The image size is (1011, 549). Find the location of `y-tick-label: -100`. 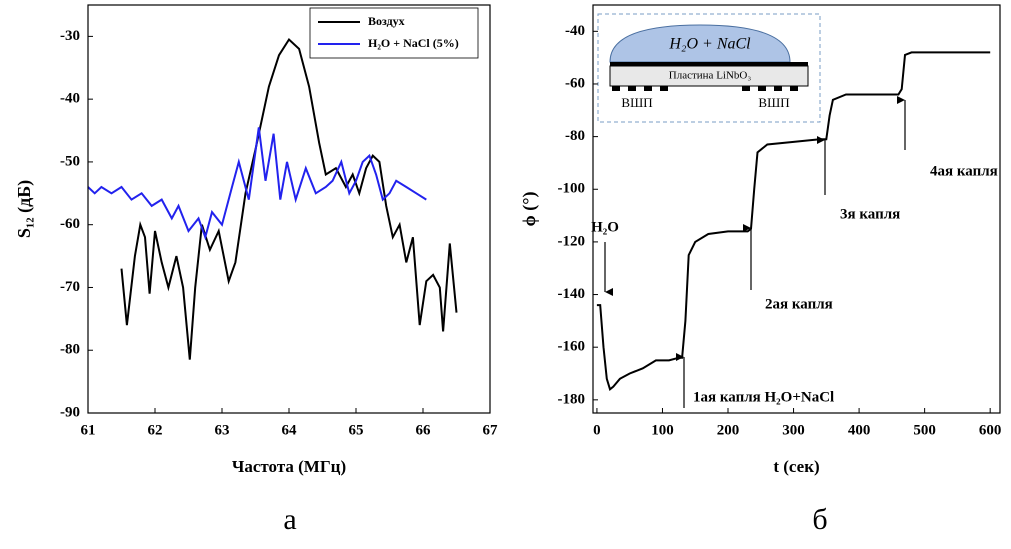

y-tick-label: -100 is located at coordinates (572, 189).